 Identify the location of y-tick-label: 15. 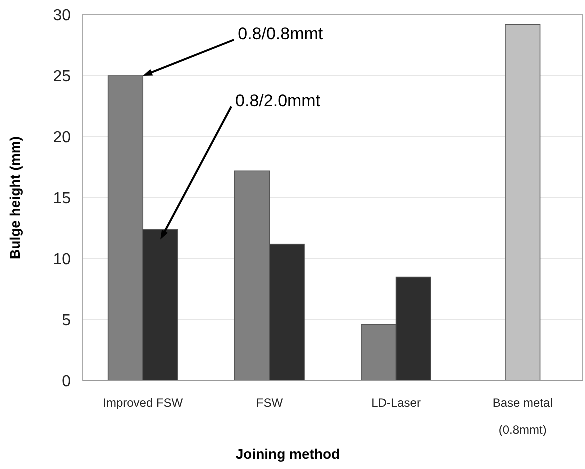
(62, 199).